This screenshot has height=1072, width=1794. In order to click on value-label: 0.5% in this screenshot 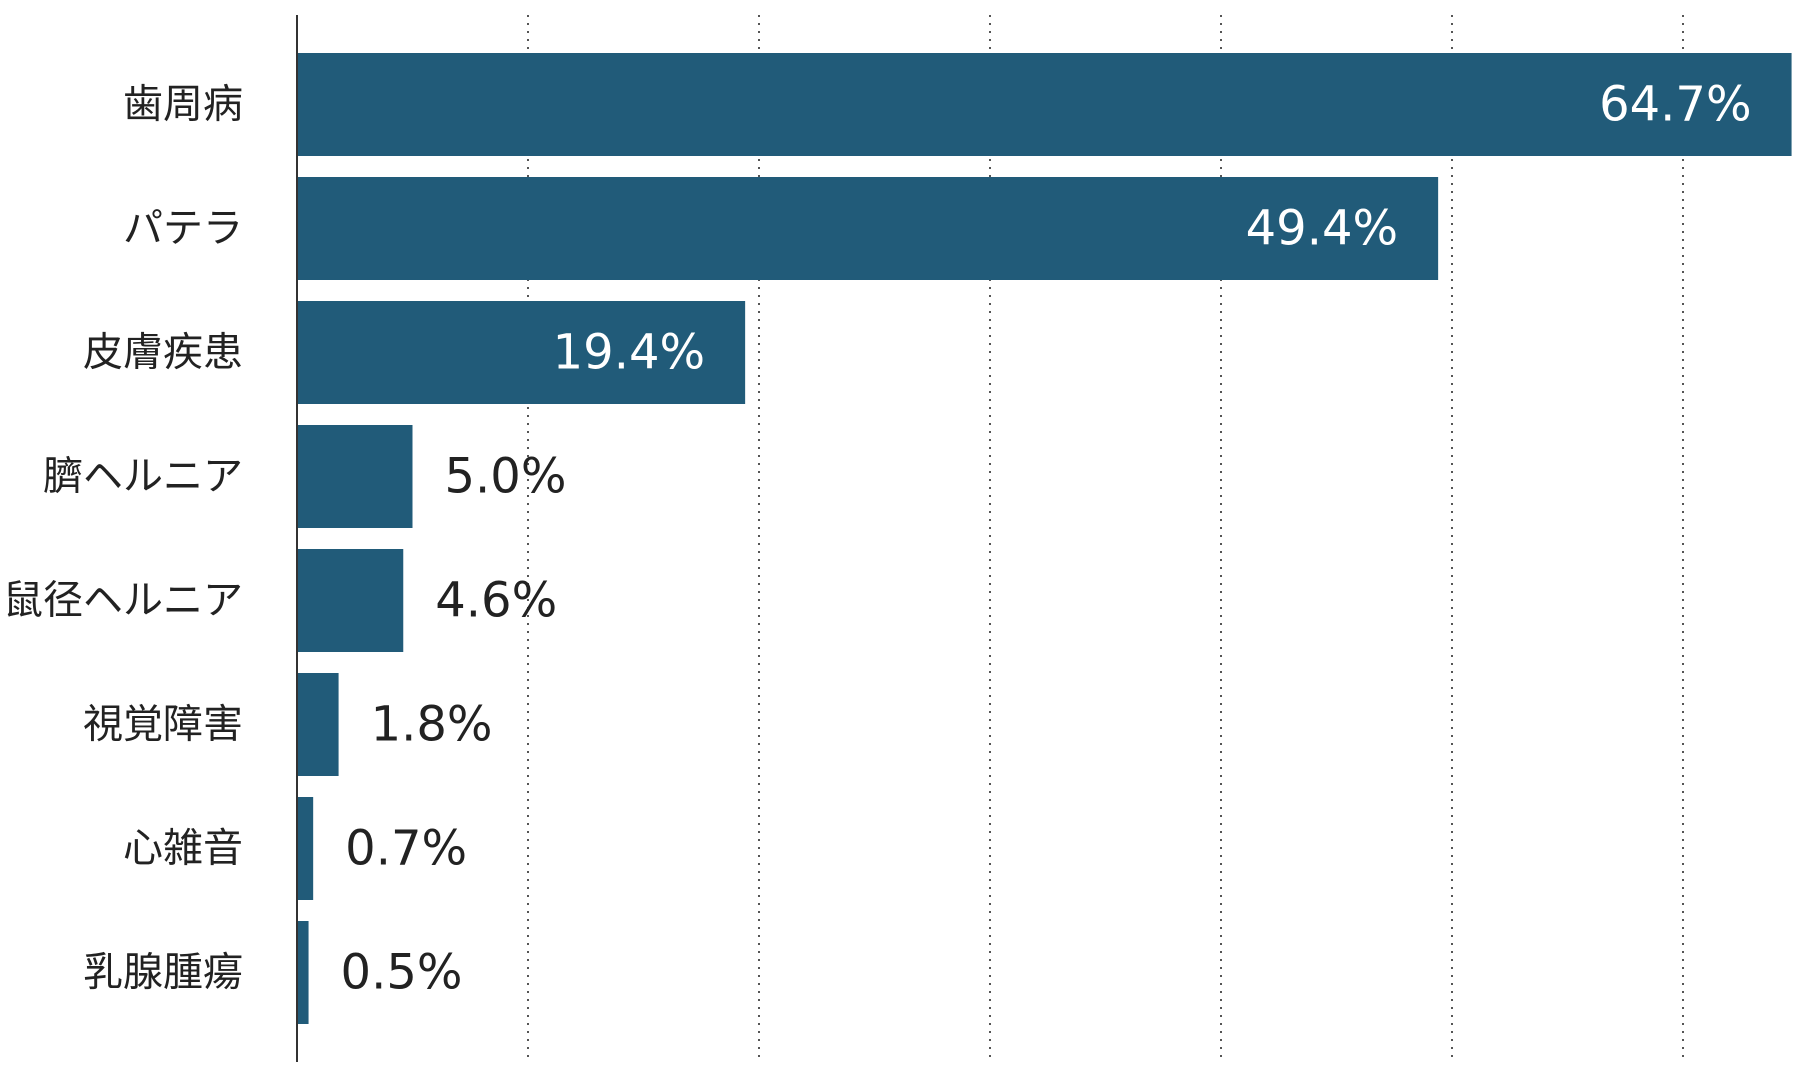, I will do `click(402, 973)`.